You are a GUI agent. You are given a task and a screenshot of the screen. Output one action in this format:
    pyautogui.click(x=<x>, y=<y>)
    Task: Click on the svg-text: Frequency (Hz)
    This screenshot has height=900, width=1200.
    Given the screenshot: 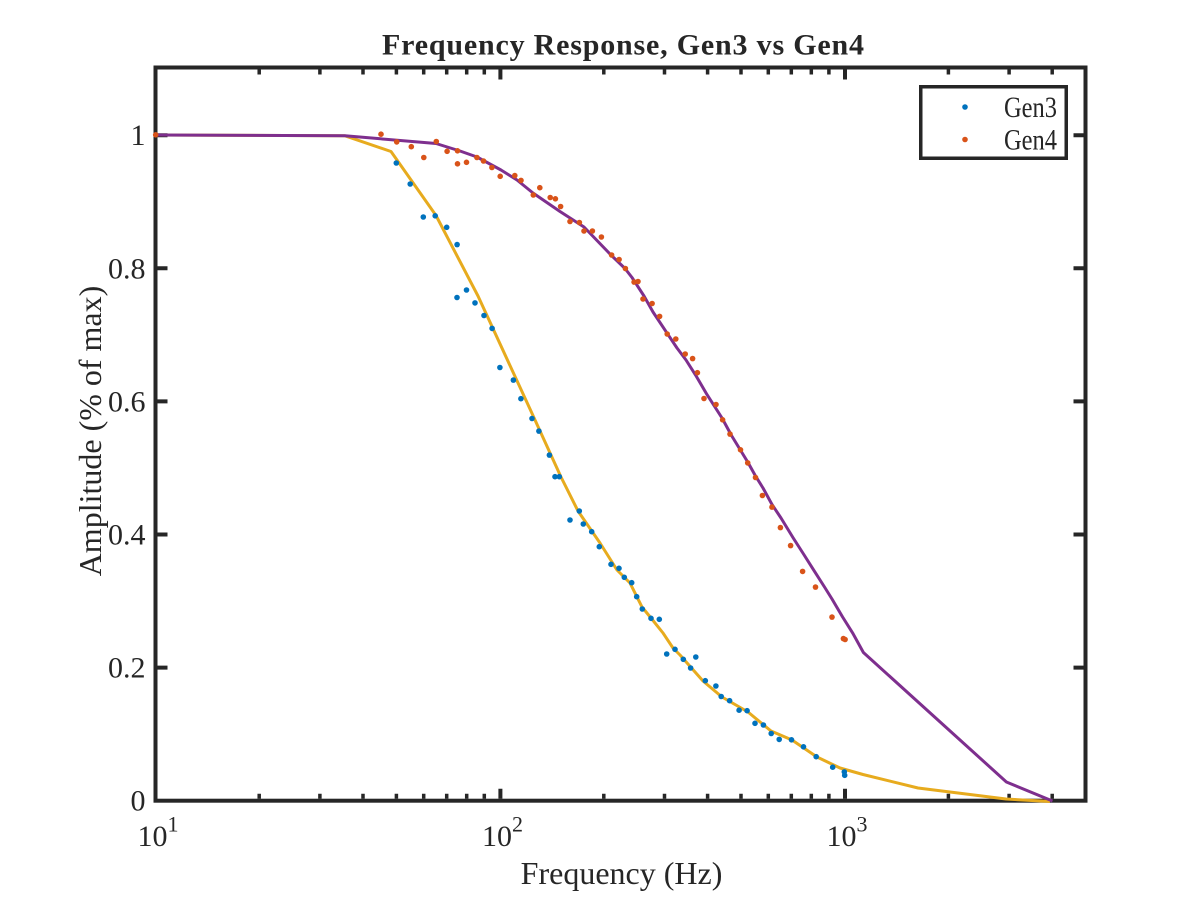 What is the action you would take?
    pyautogui.click(x=622, y=873)
    